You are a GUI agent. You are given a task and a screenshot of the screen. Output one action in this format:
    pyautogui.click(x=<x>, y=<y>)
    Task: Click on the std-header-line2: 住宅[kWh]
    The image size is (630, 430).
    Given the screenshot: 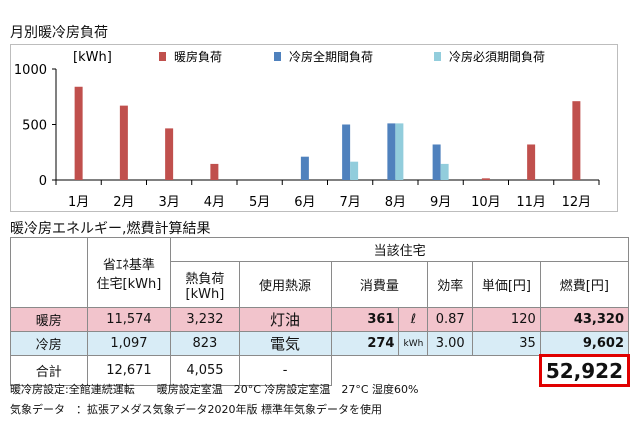 What is the action you would take?
    pyautogui.click(x=129, y=284)
    